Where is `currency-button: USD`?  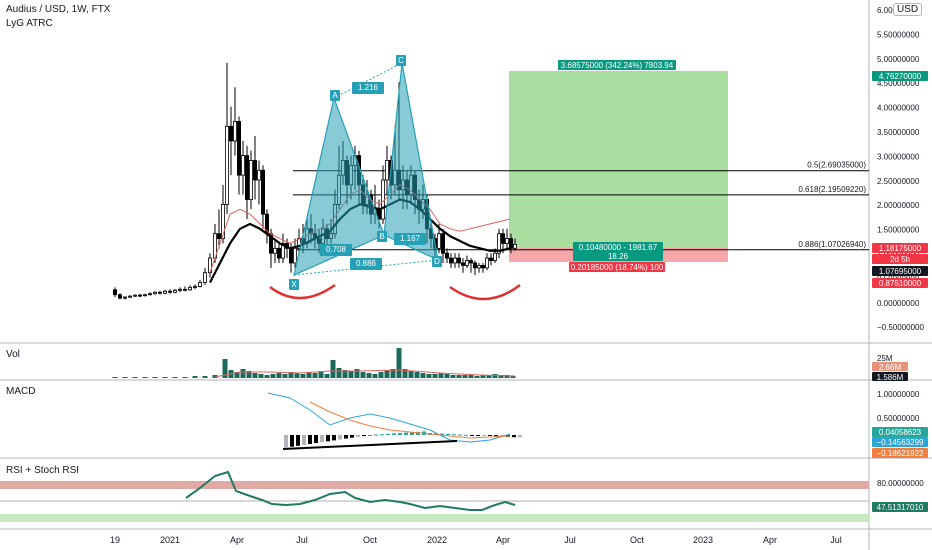
currency-button: USD is located at coordinates (908, 9).